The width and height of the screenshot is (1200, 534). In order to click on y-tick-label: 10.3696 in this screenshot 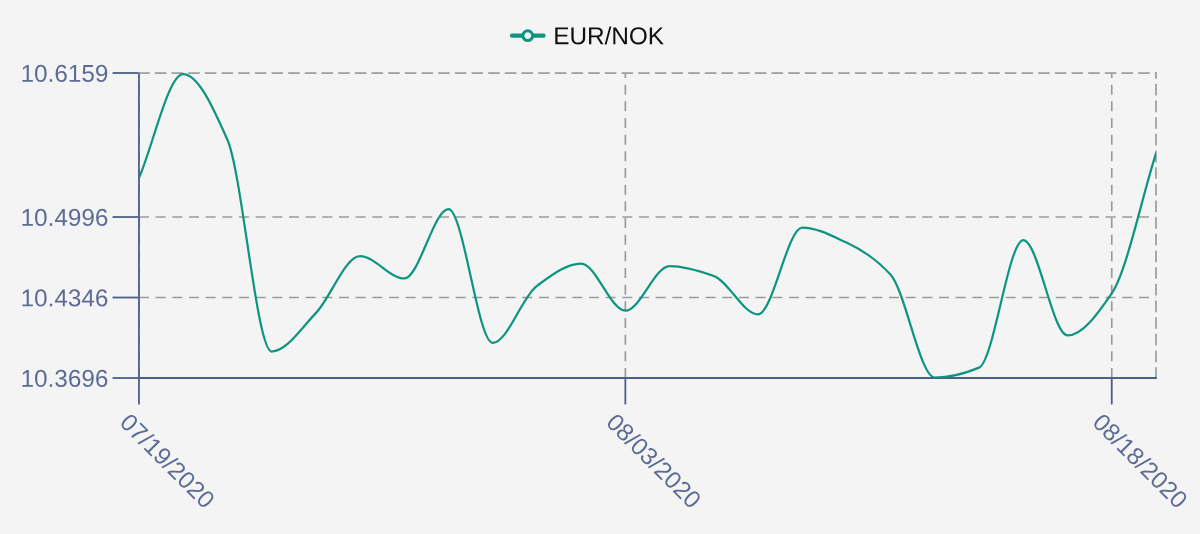, I will do `click(65, 378)`.